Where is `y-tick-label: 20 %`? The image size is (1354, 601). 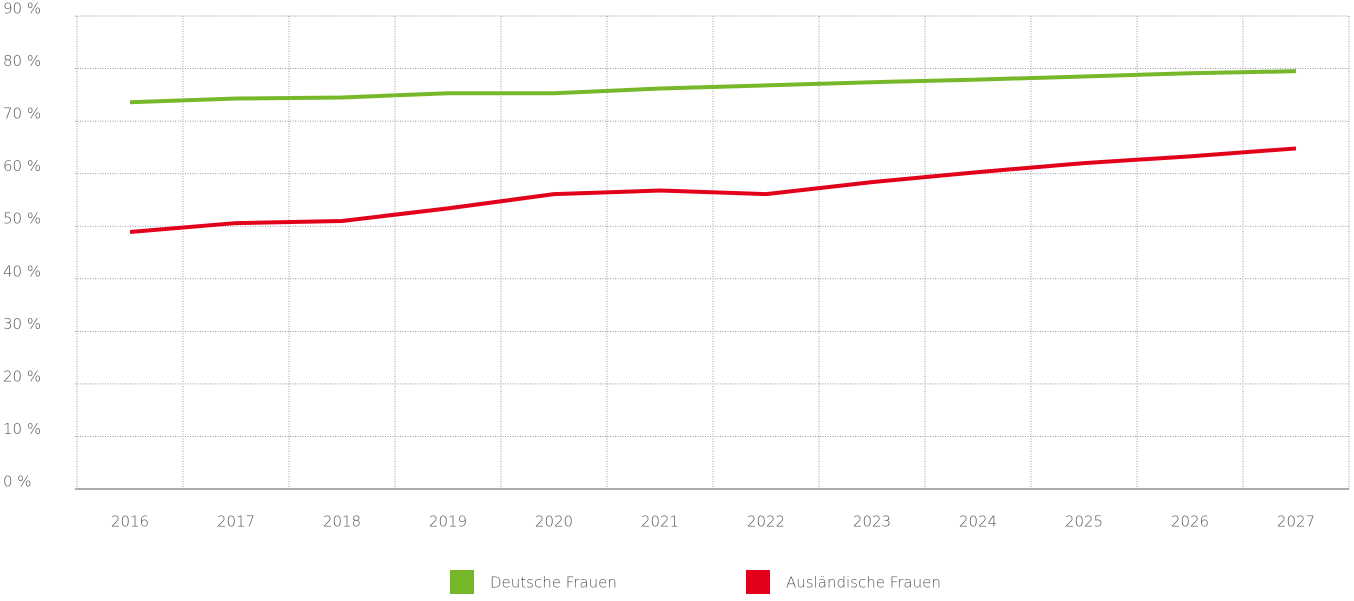 y-tick-label: 20 % is located at coordinates (22, 376).